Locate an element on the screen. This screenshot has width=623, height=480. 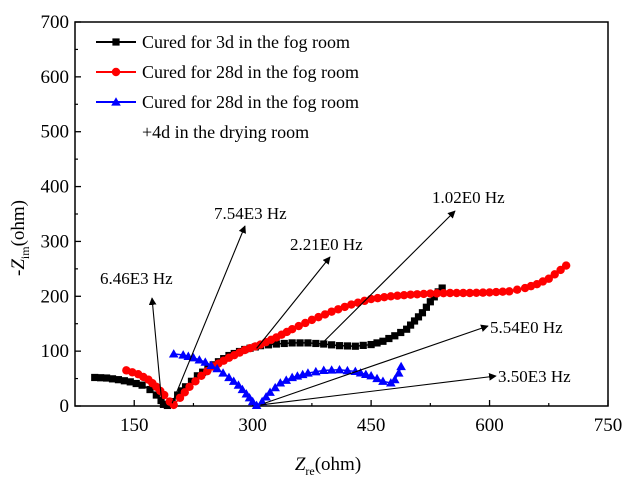
x-tick-label: 150 is located at coordinates (134, 425).